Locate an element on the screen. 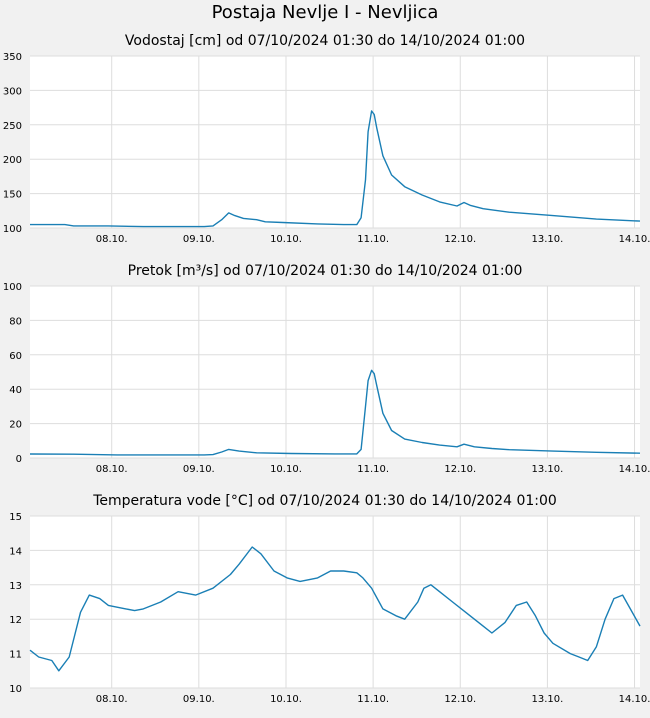  y-tick-label: 15 is located at coordinates (15, 517).